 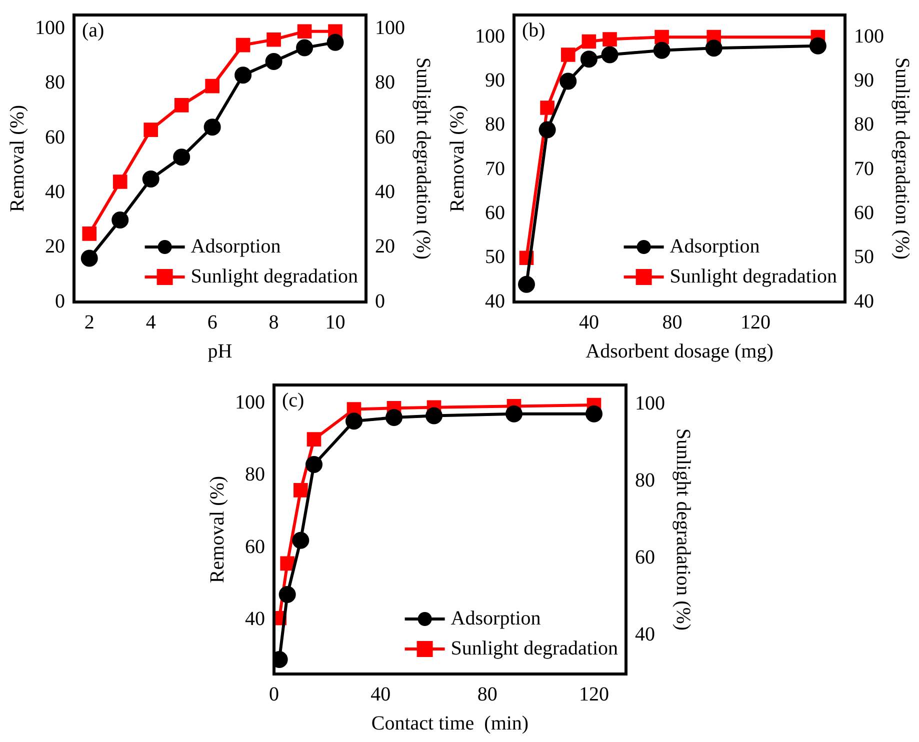 What do you see at coordinates (534, 30) in the screenshot?
I see `annotation: (b)` at bounding box center [534, 30].